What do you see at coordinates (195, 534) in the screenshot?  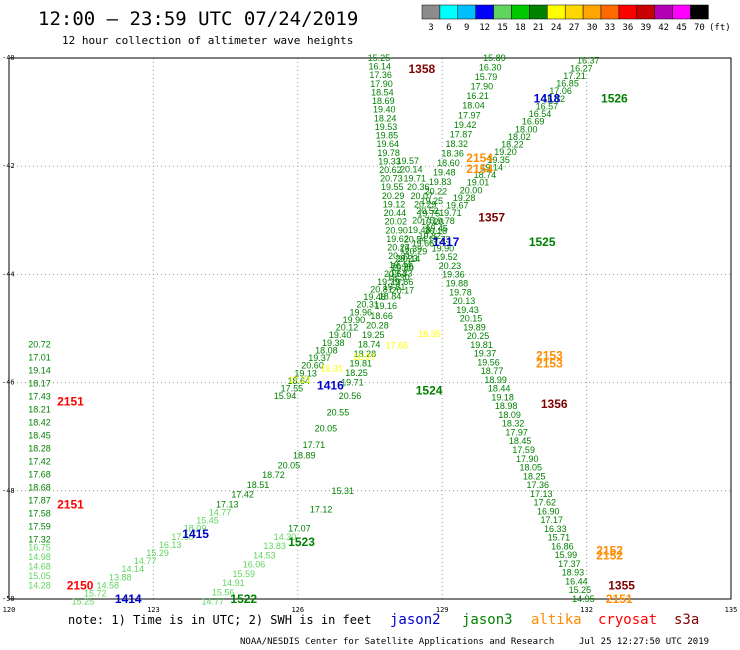 I see `pass-time-label: 1415` at bounding box center [195, 534].